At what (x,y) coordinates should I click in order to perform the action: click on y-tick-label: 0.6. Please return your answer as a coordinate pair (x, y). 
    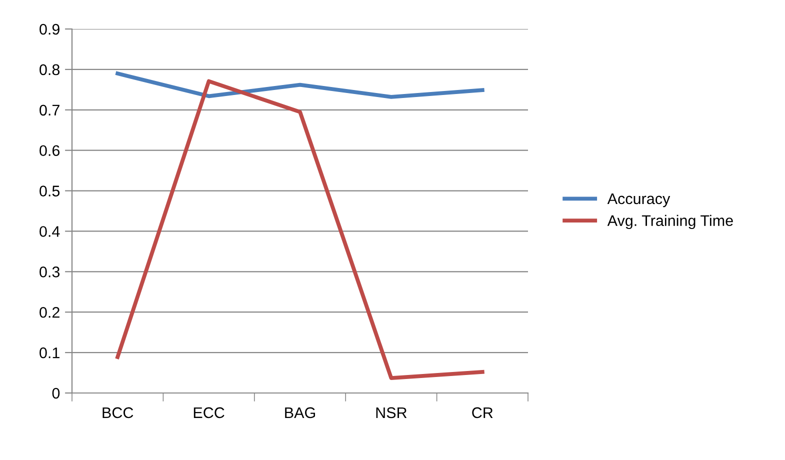
    Looking at the image, I should click on (50, 150).